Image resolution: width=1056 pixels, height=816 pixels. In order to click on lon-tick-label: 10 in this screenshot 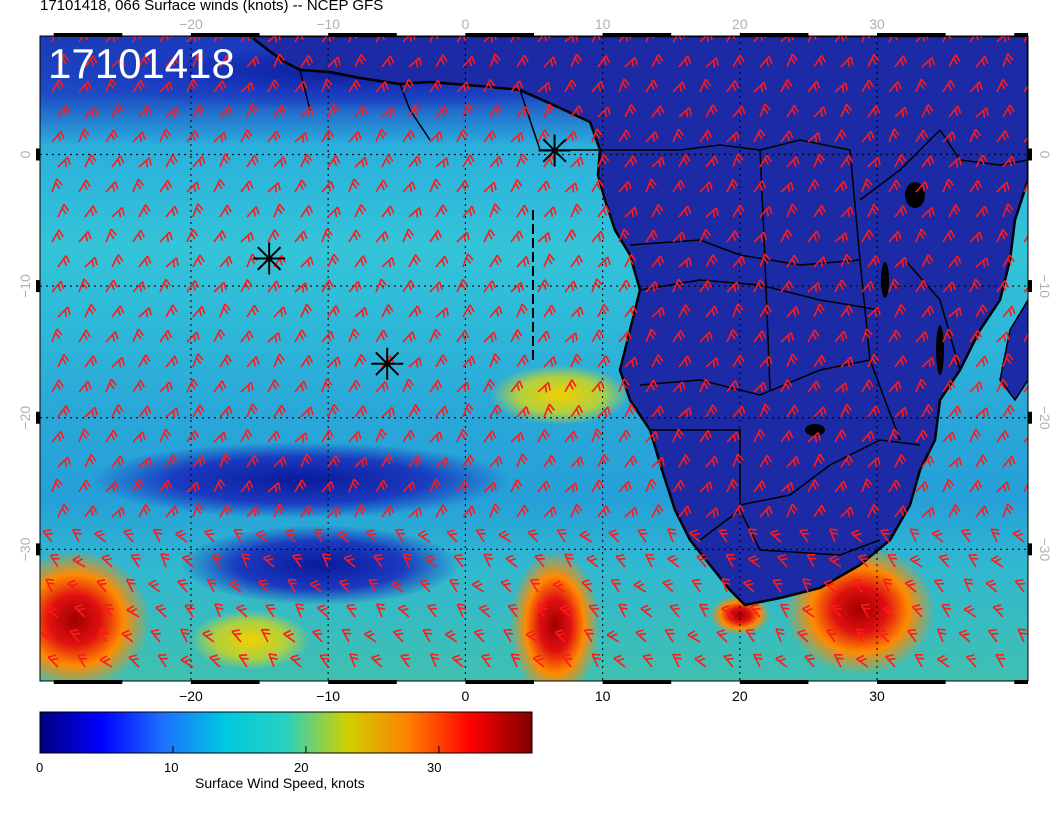, I will do `click(603, 24)`.